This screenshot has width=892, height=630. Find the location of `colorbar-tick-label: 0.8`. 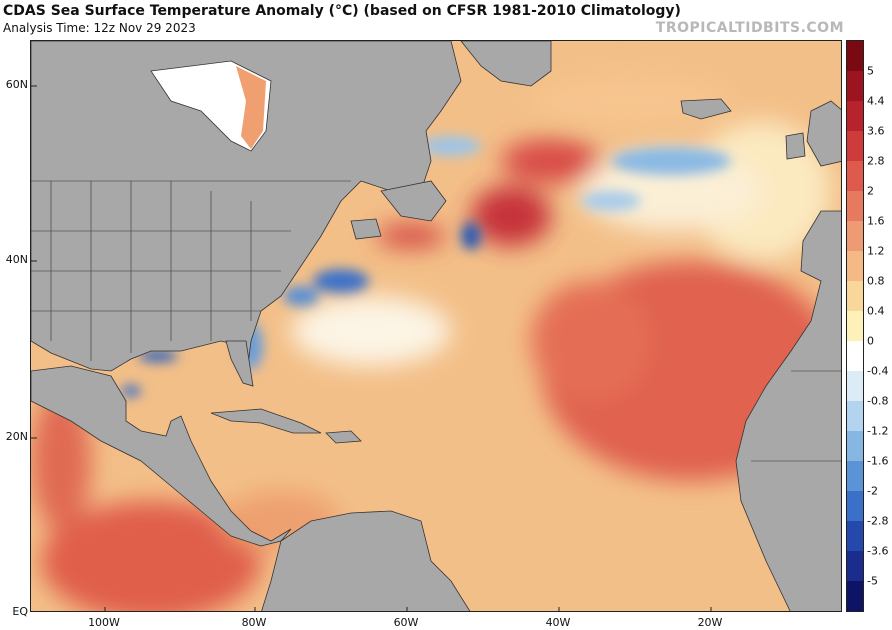

colorbar-tick-label: 0.8 is located at coordinates (876, 281).